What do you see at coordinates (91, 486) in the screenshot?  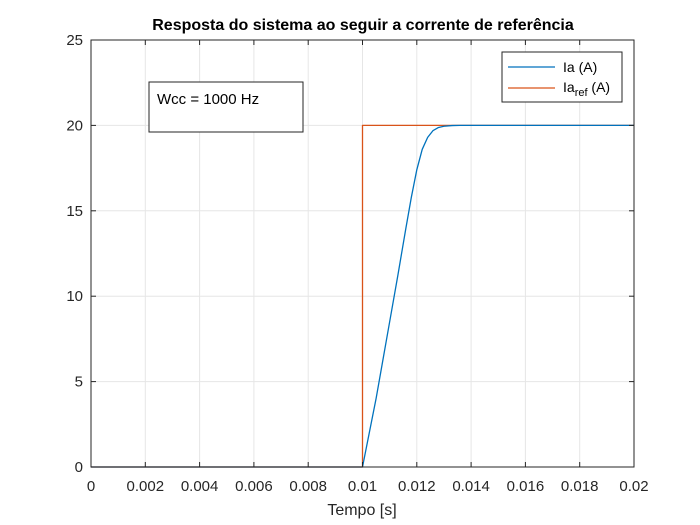 I see `x-tick-label: 0` at bounding box center [91, 486].